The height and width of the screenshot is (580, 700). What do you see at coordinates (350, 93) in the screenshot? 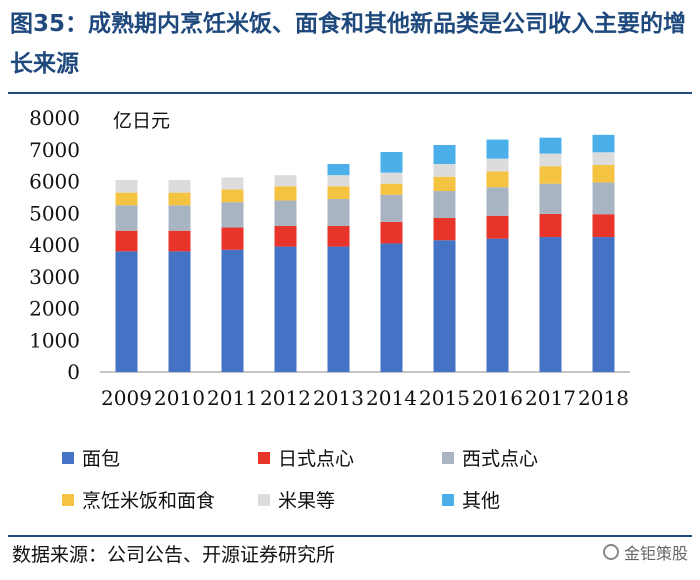
I see `title-rule` at bounding box center [350, 93].